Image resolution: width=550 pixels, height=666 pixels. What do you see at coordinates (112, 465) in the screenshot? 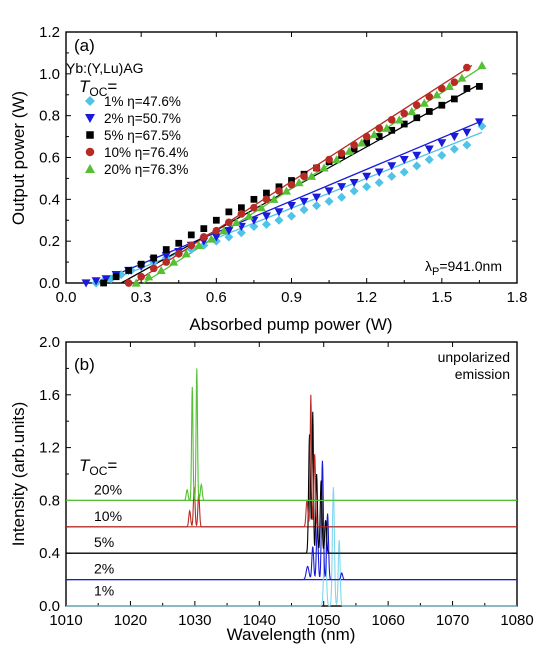
I see `legend-b-header-tail: =` at bounding box center [112, 465].